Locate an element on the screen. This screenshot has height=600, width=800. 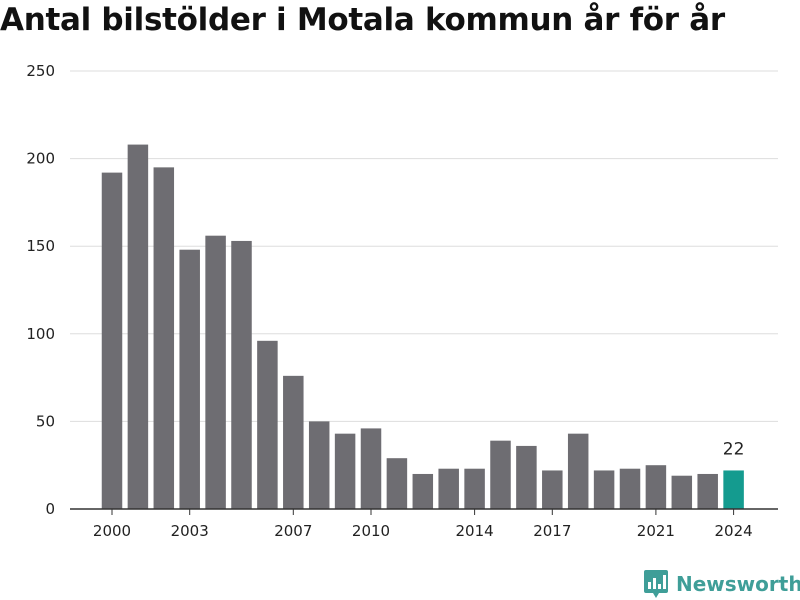
bar-2024 is located at coordinates (733, 489).